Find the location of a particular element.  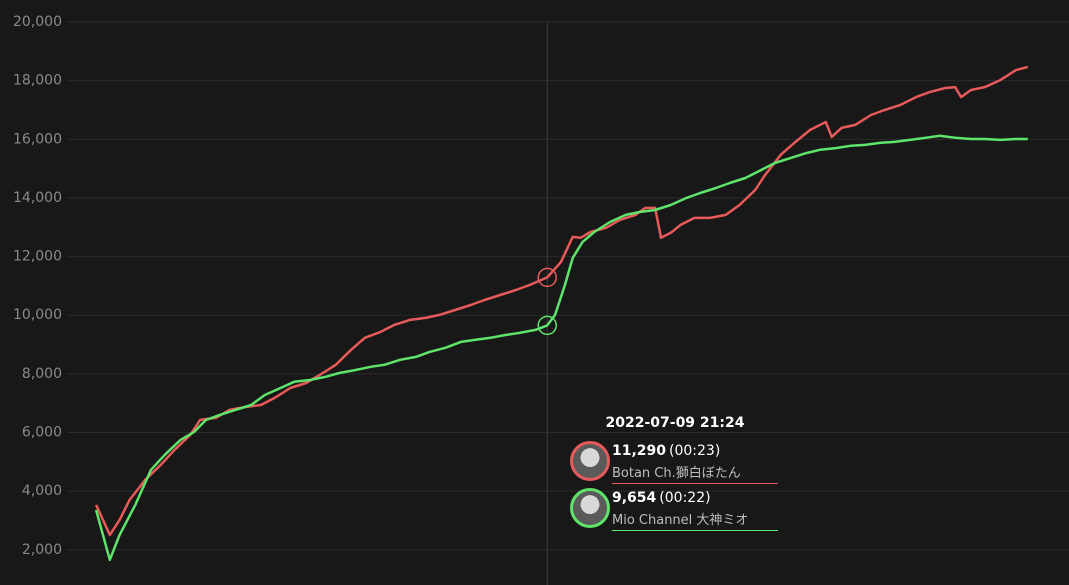

y-tick-label: 14,000 is located at coordinates (37, 198).